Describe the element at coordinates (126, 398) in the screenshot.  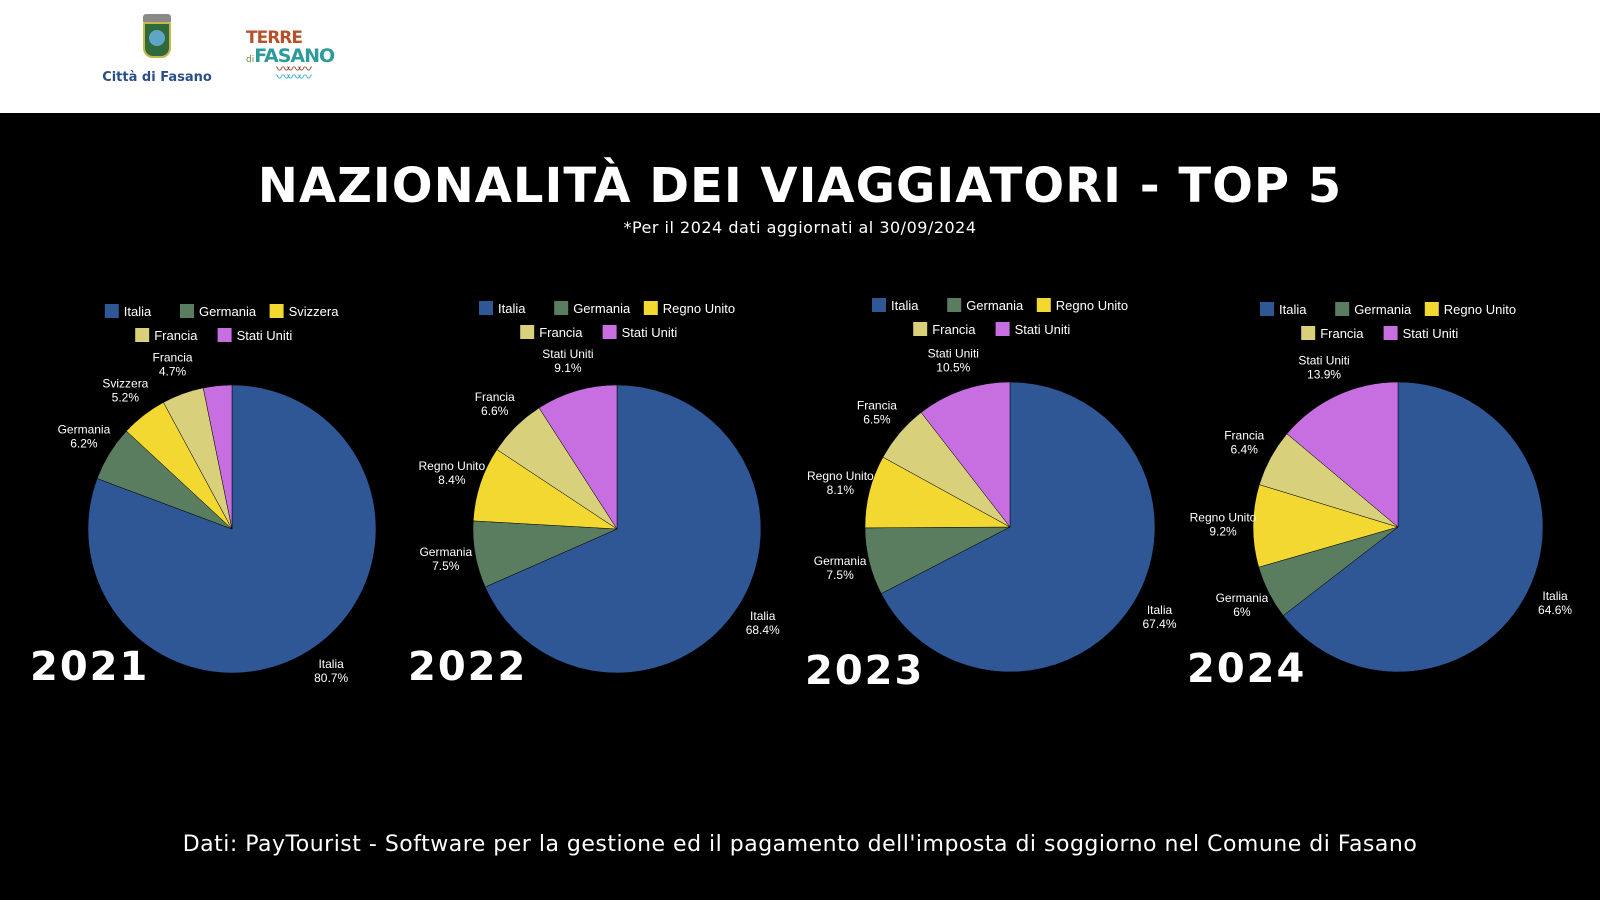
I see `slice-label-value: 5.2%` at that location.